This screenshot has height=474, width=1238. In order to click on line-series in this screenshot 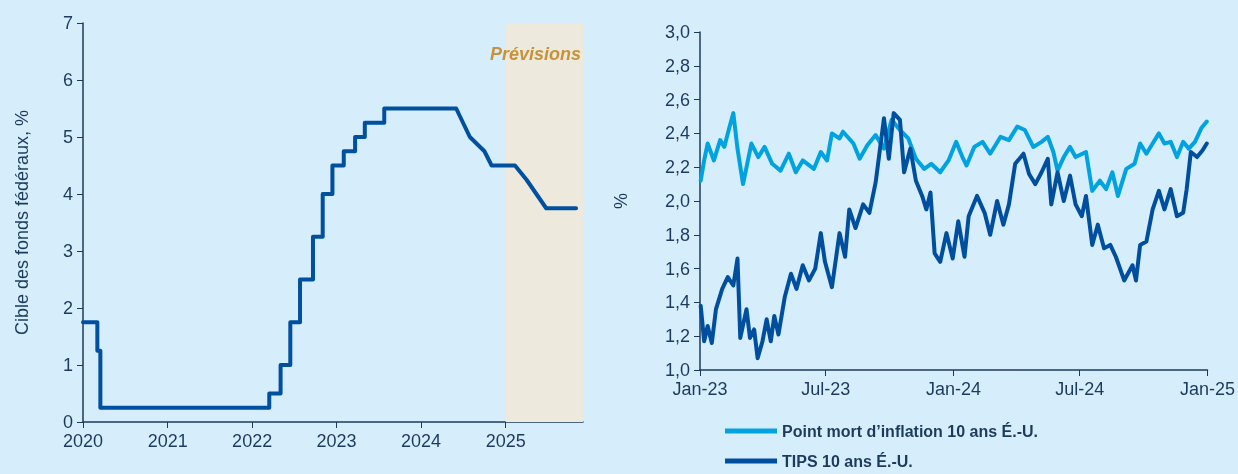, I will do `click(953, 154)`.